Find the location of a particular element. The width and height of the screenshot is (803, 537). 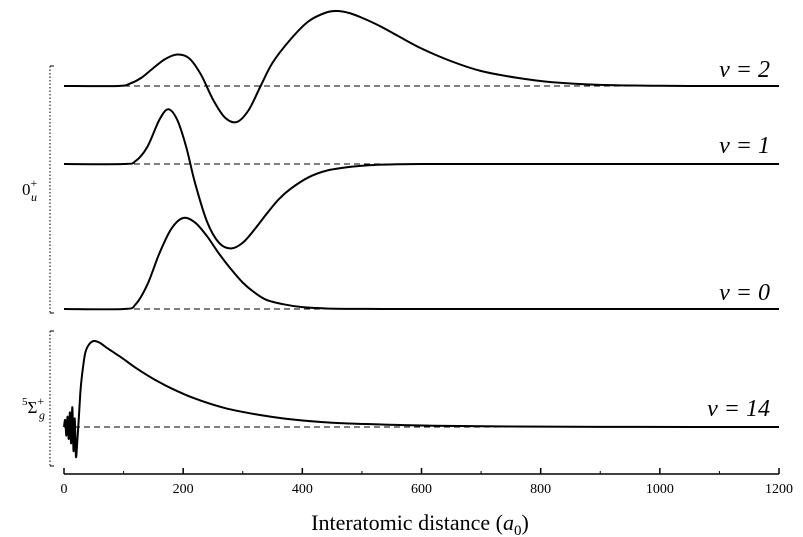

x-tick-label: 400 is located at coordinates (302, 489).